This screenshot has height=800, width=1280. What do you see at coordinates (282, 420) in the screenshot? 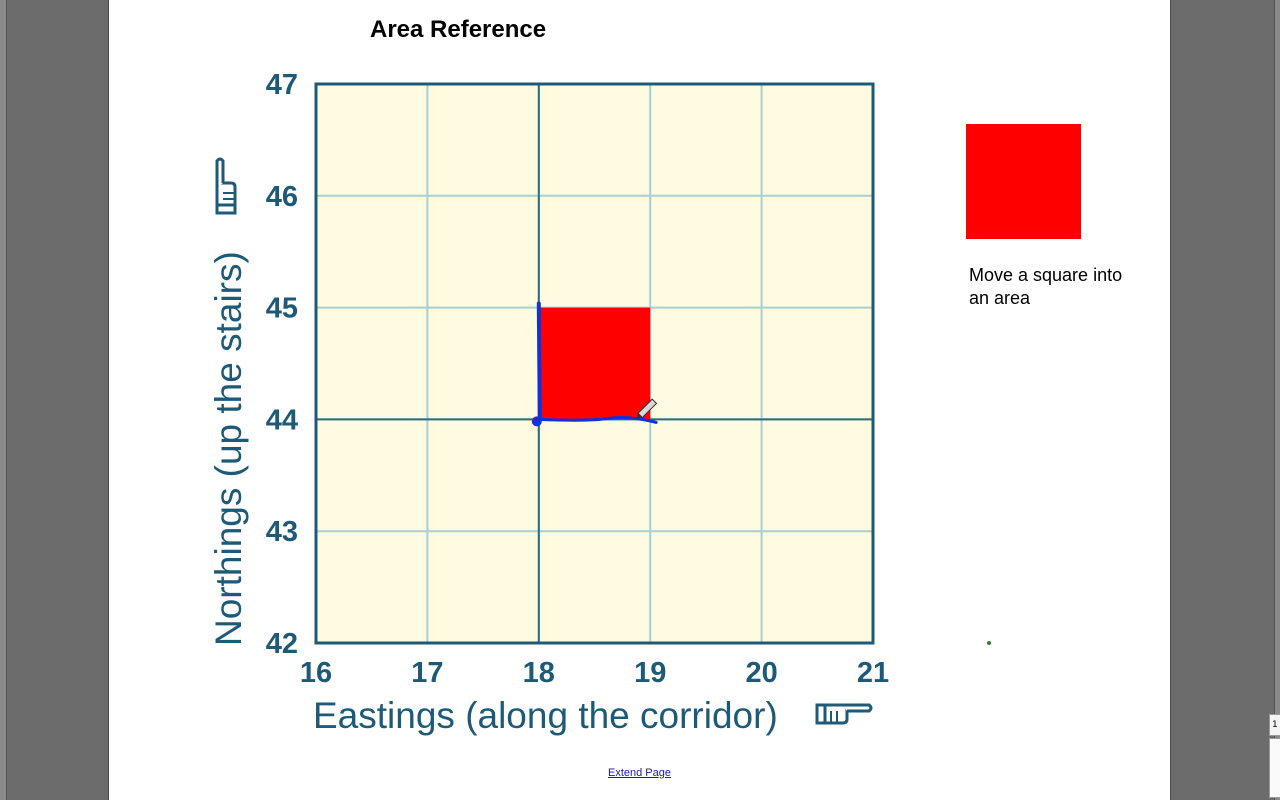
I see `y-tick-label: 44` at bounding box center [282, 420].